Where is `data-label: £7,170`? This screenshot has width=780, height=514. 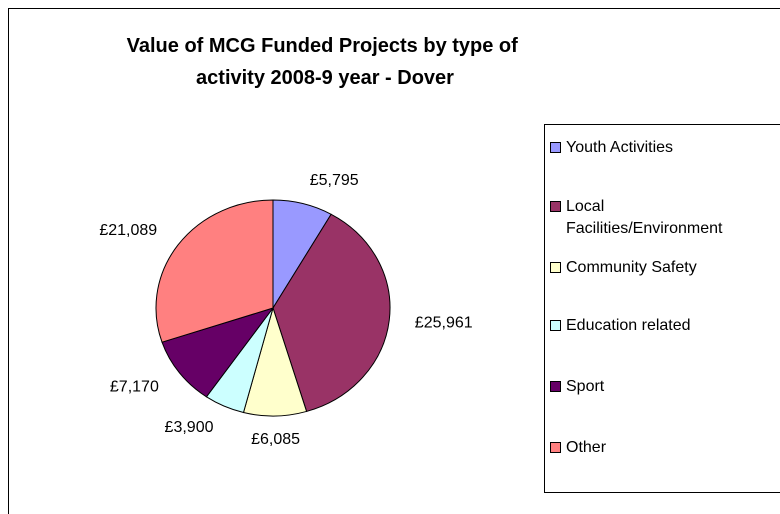 data-label: £7,170 is located at coordinates (134, 386).